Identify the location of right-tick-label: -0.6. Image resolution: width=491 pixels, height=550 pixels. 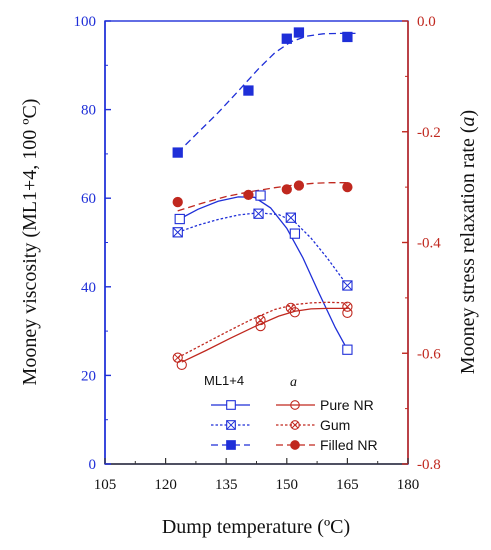
(429, 354).